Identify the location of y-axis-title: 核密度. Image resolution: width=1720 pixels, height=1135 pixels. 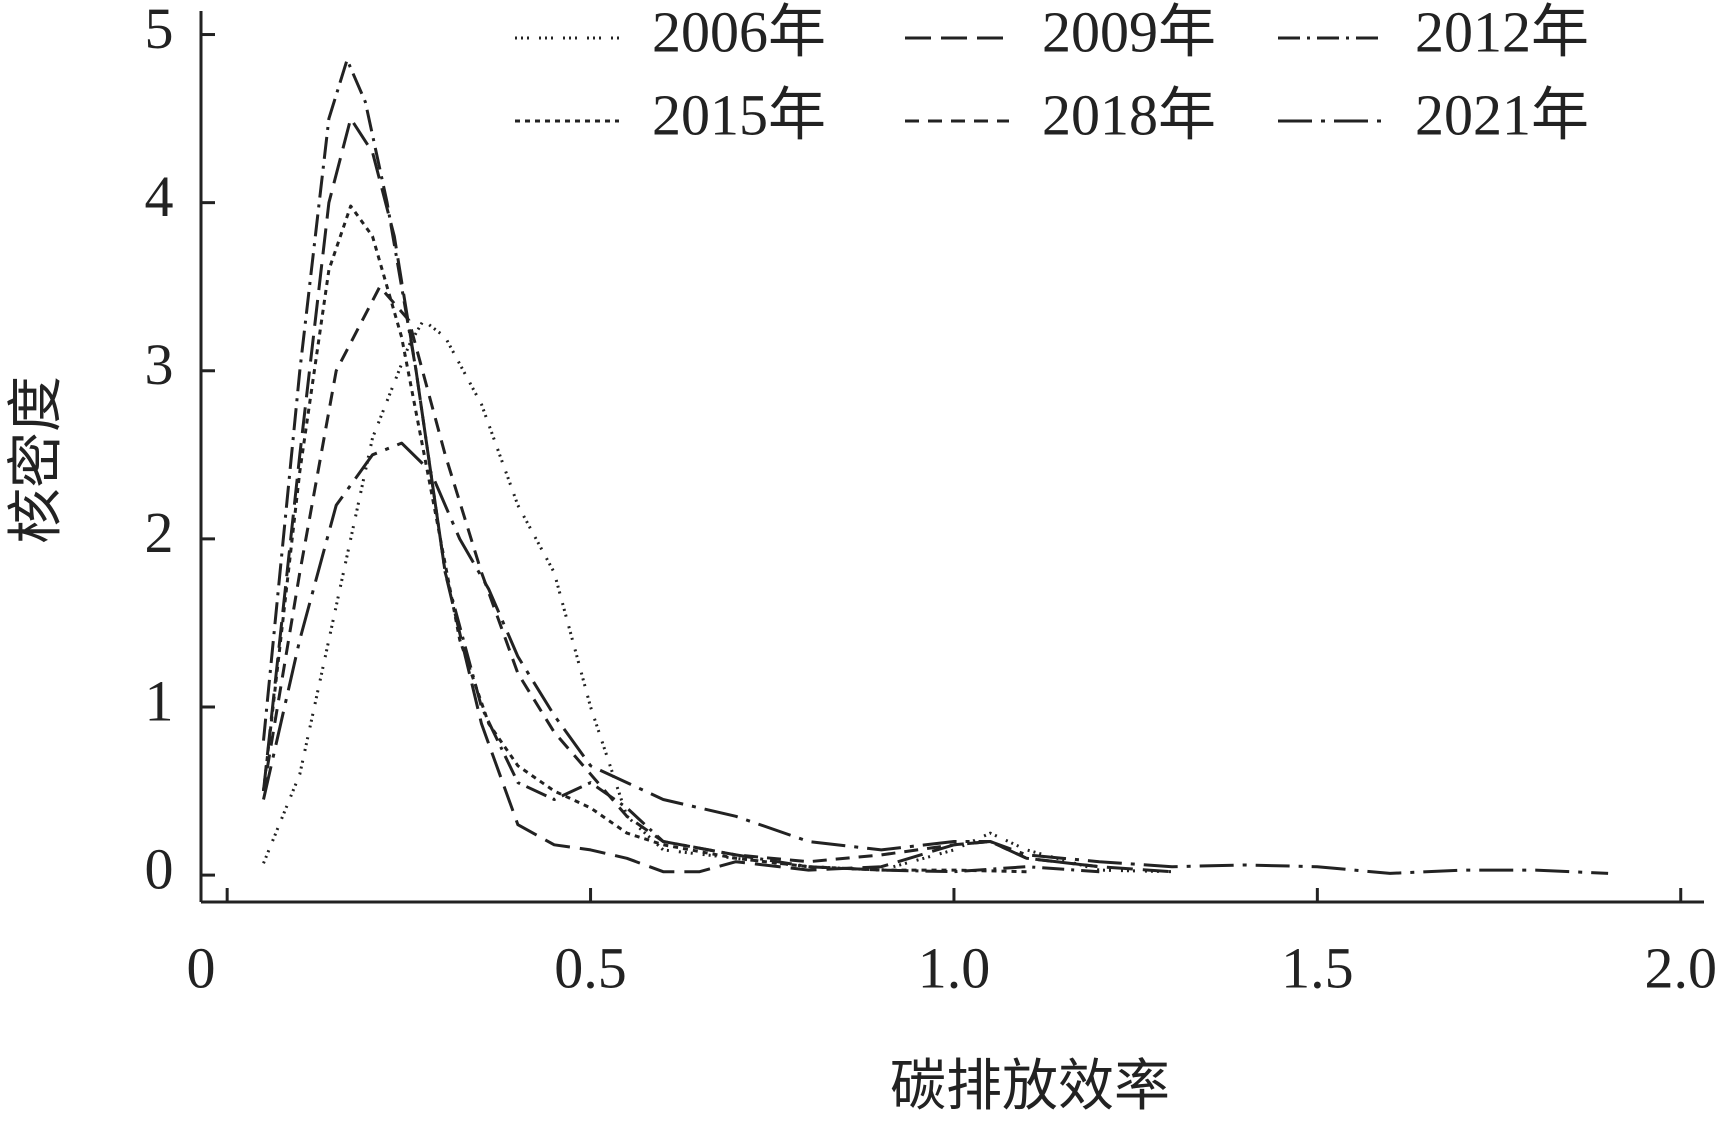
(37, 460).